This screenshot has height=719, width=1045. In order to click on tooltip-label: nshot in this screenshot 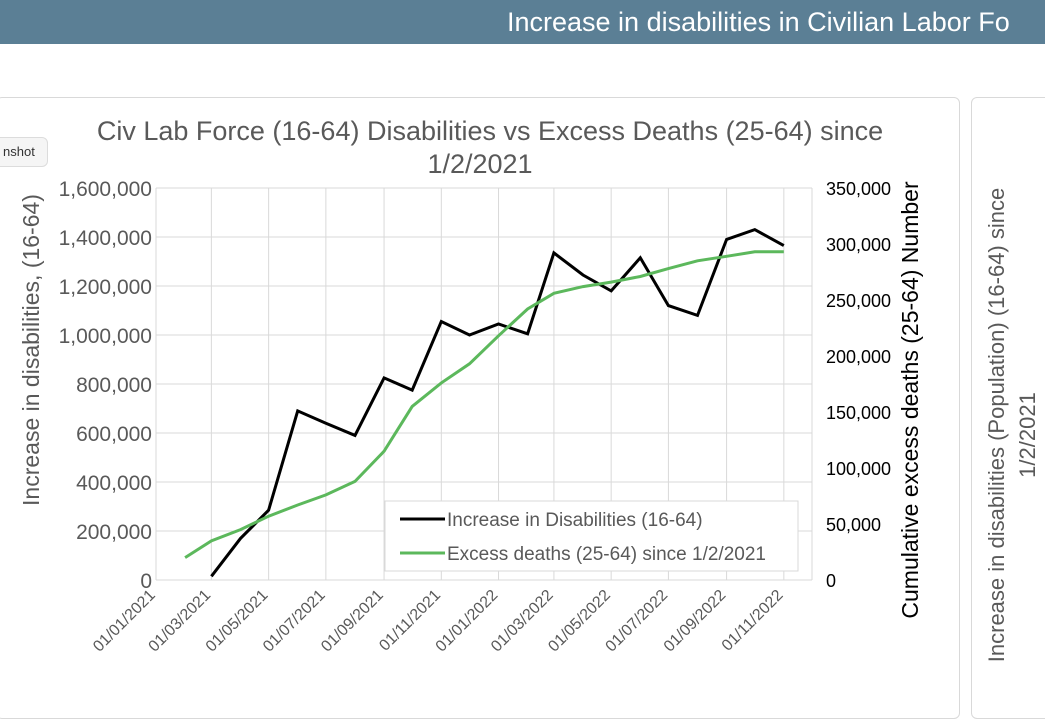, I will do `click(19, 151)`.